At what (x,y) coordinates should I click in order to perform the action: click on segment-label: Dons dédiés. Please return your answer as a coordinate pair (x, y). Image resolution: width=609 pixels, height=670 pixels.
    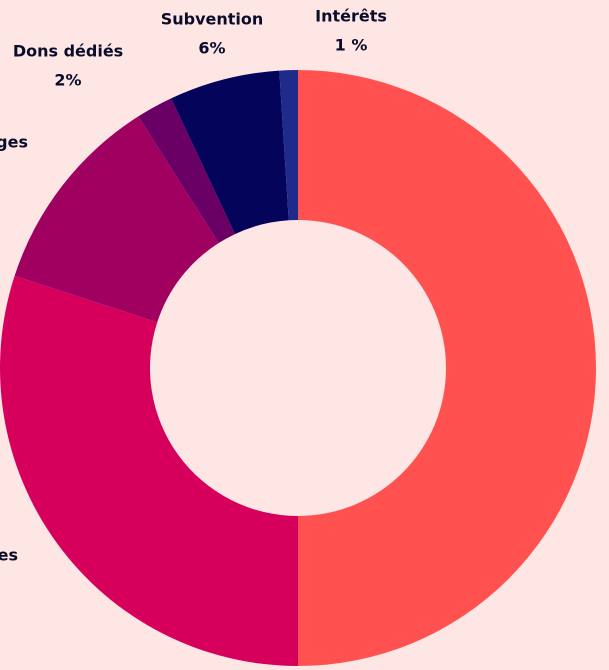
    Looking at the image, I should click on (68, 51).